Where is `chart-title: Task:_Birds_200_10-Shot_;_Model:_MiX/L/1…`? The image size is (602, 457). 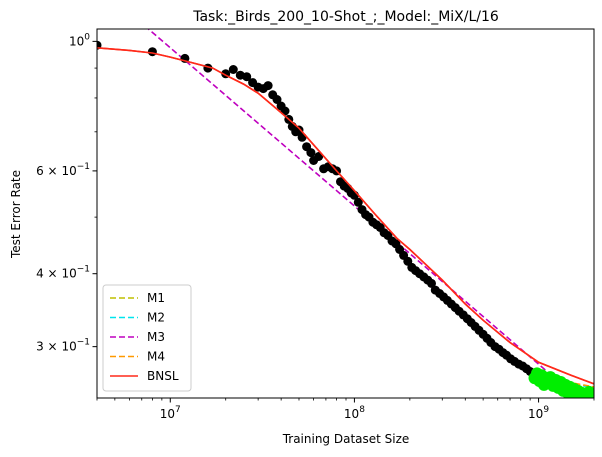
chart-title: Task:_Birds_200_10-Shot_;_Model:_MiX/L/1… is located at coordinates (345, 17).